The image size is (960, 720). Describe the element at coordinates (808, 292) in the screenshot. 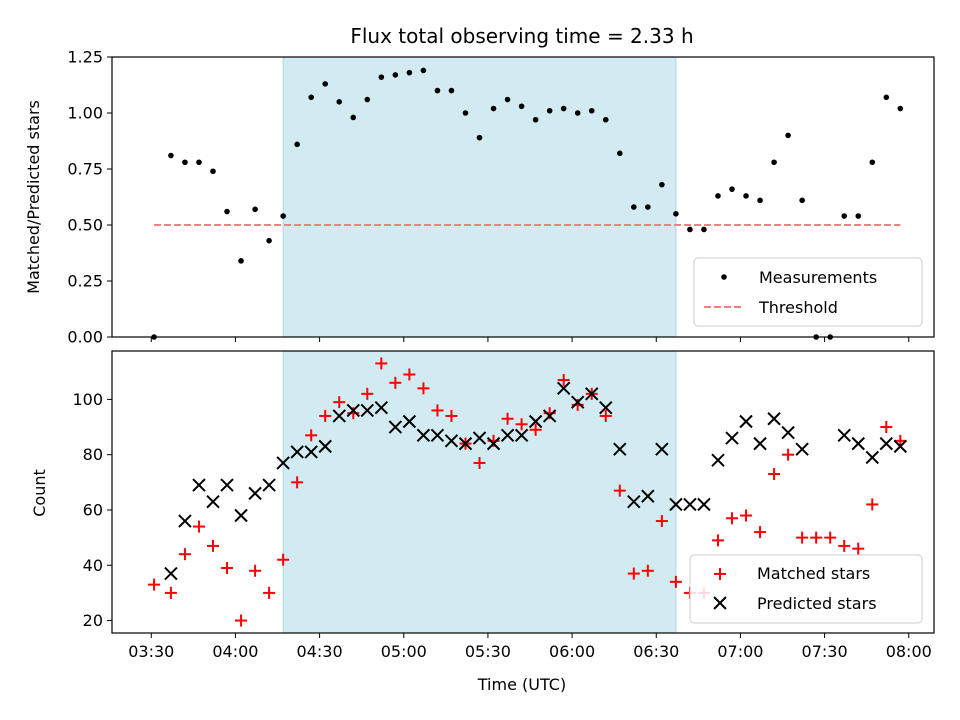

I see `ratio-legend: Measurements Threshold` at that location.